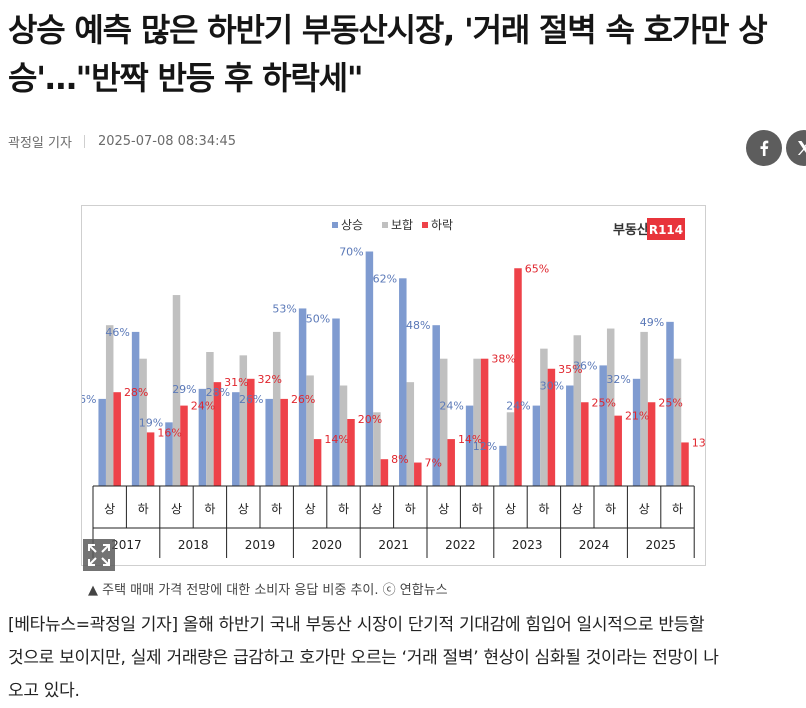 Image resolution: width=806 pixels, height=708 pixels. What do you see at coordinates (801, 148) in the screenshot?
I see `x-icon` at bounding box center [801, 148].